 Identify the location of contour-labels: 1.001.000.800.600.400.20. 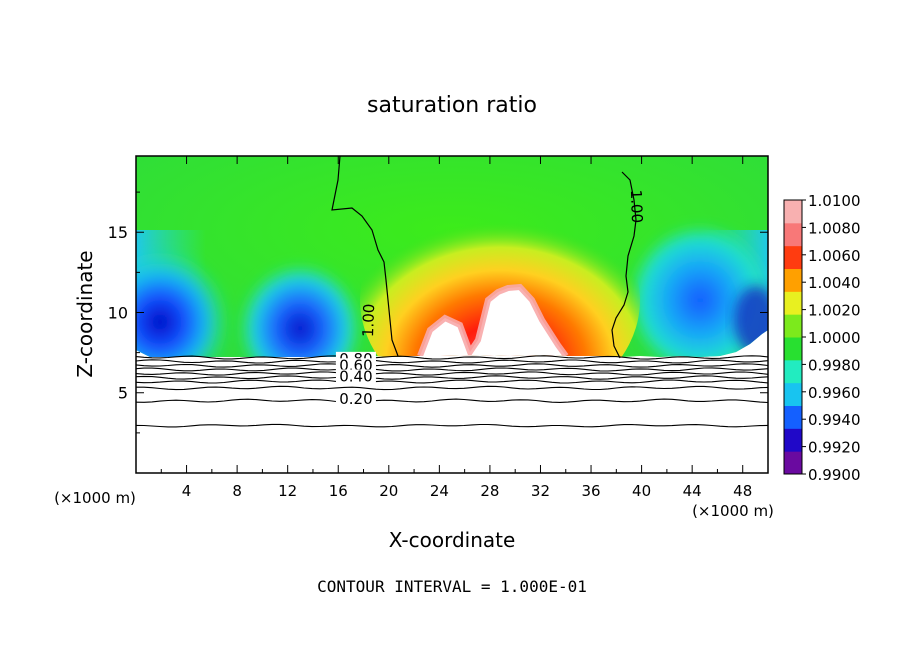
(490, 298).